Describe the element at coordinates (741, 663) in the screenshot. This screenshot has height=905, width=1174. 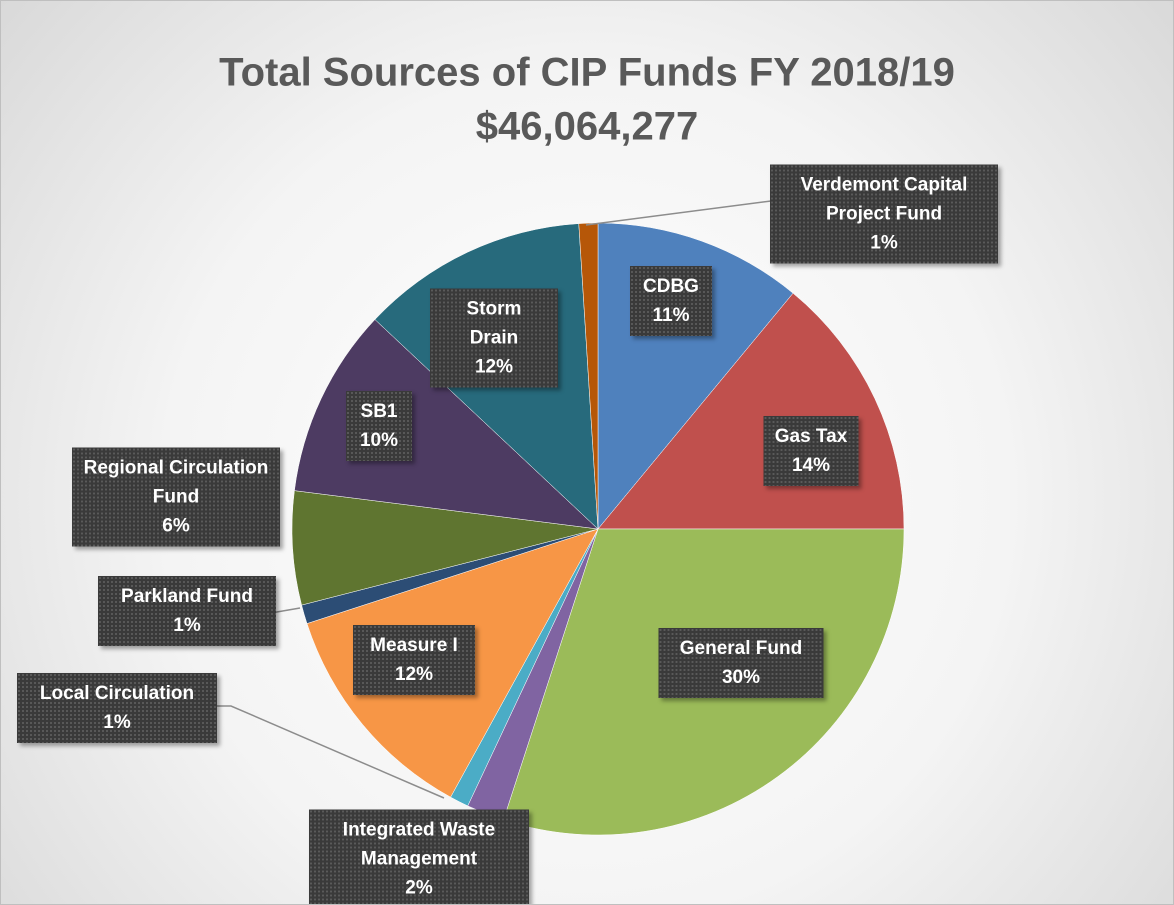
I see `data-label: General Fund 30%` at that location.